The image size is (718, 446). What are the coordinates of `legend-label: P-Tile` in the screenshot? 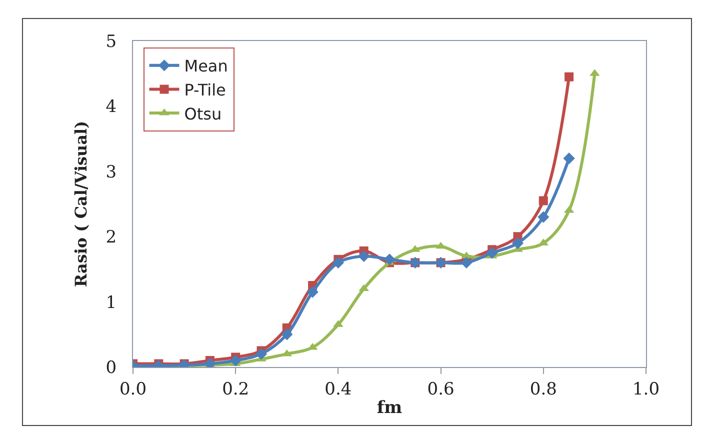 It's located at (205, 90).